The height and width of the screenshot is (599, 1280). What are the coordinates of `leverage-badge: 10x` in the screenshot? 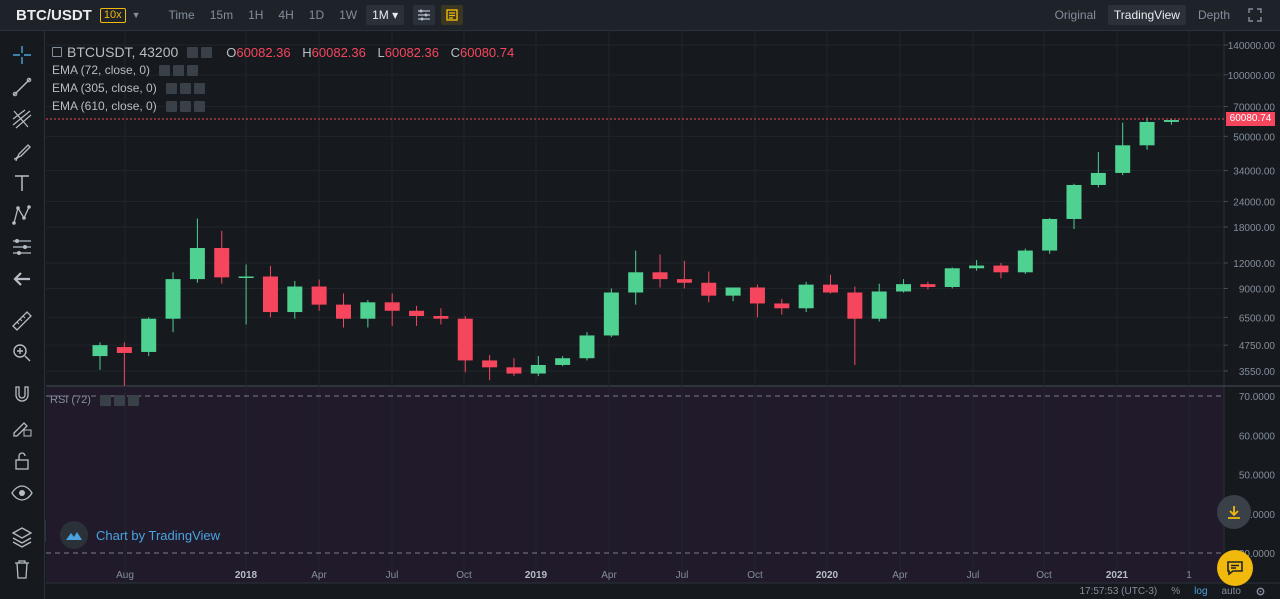 It's located at (112, 15).